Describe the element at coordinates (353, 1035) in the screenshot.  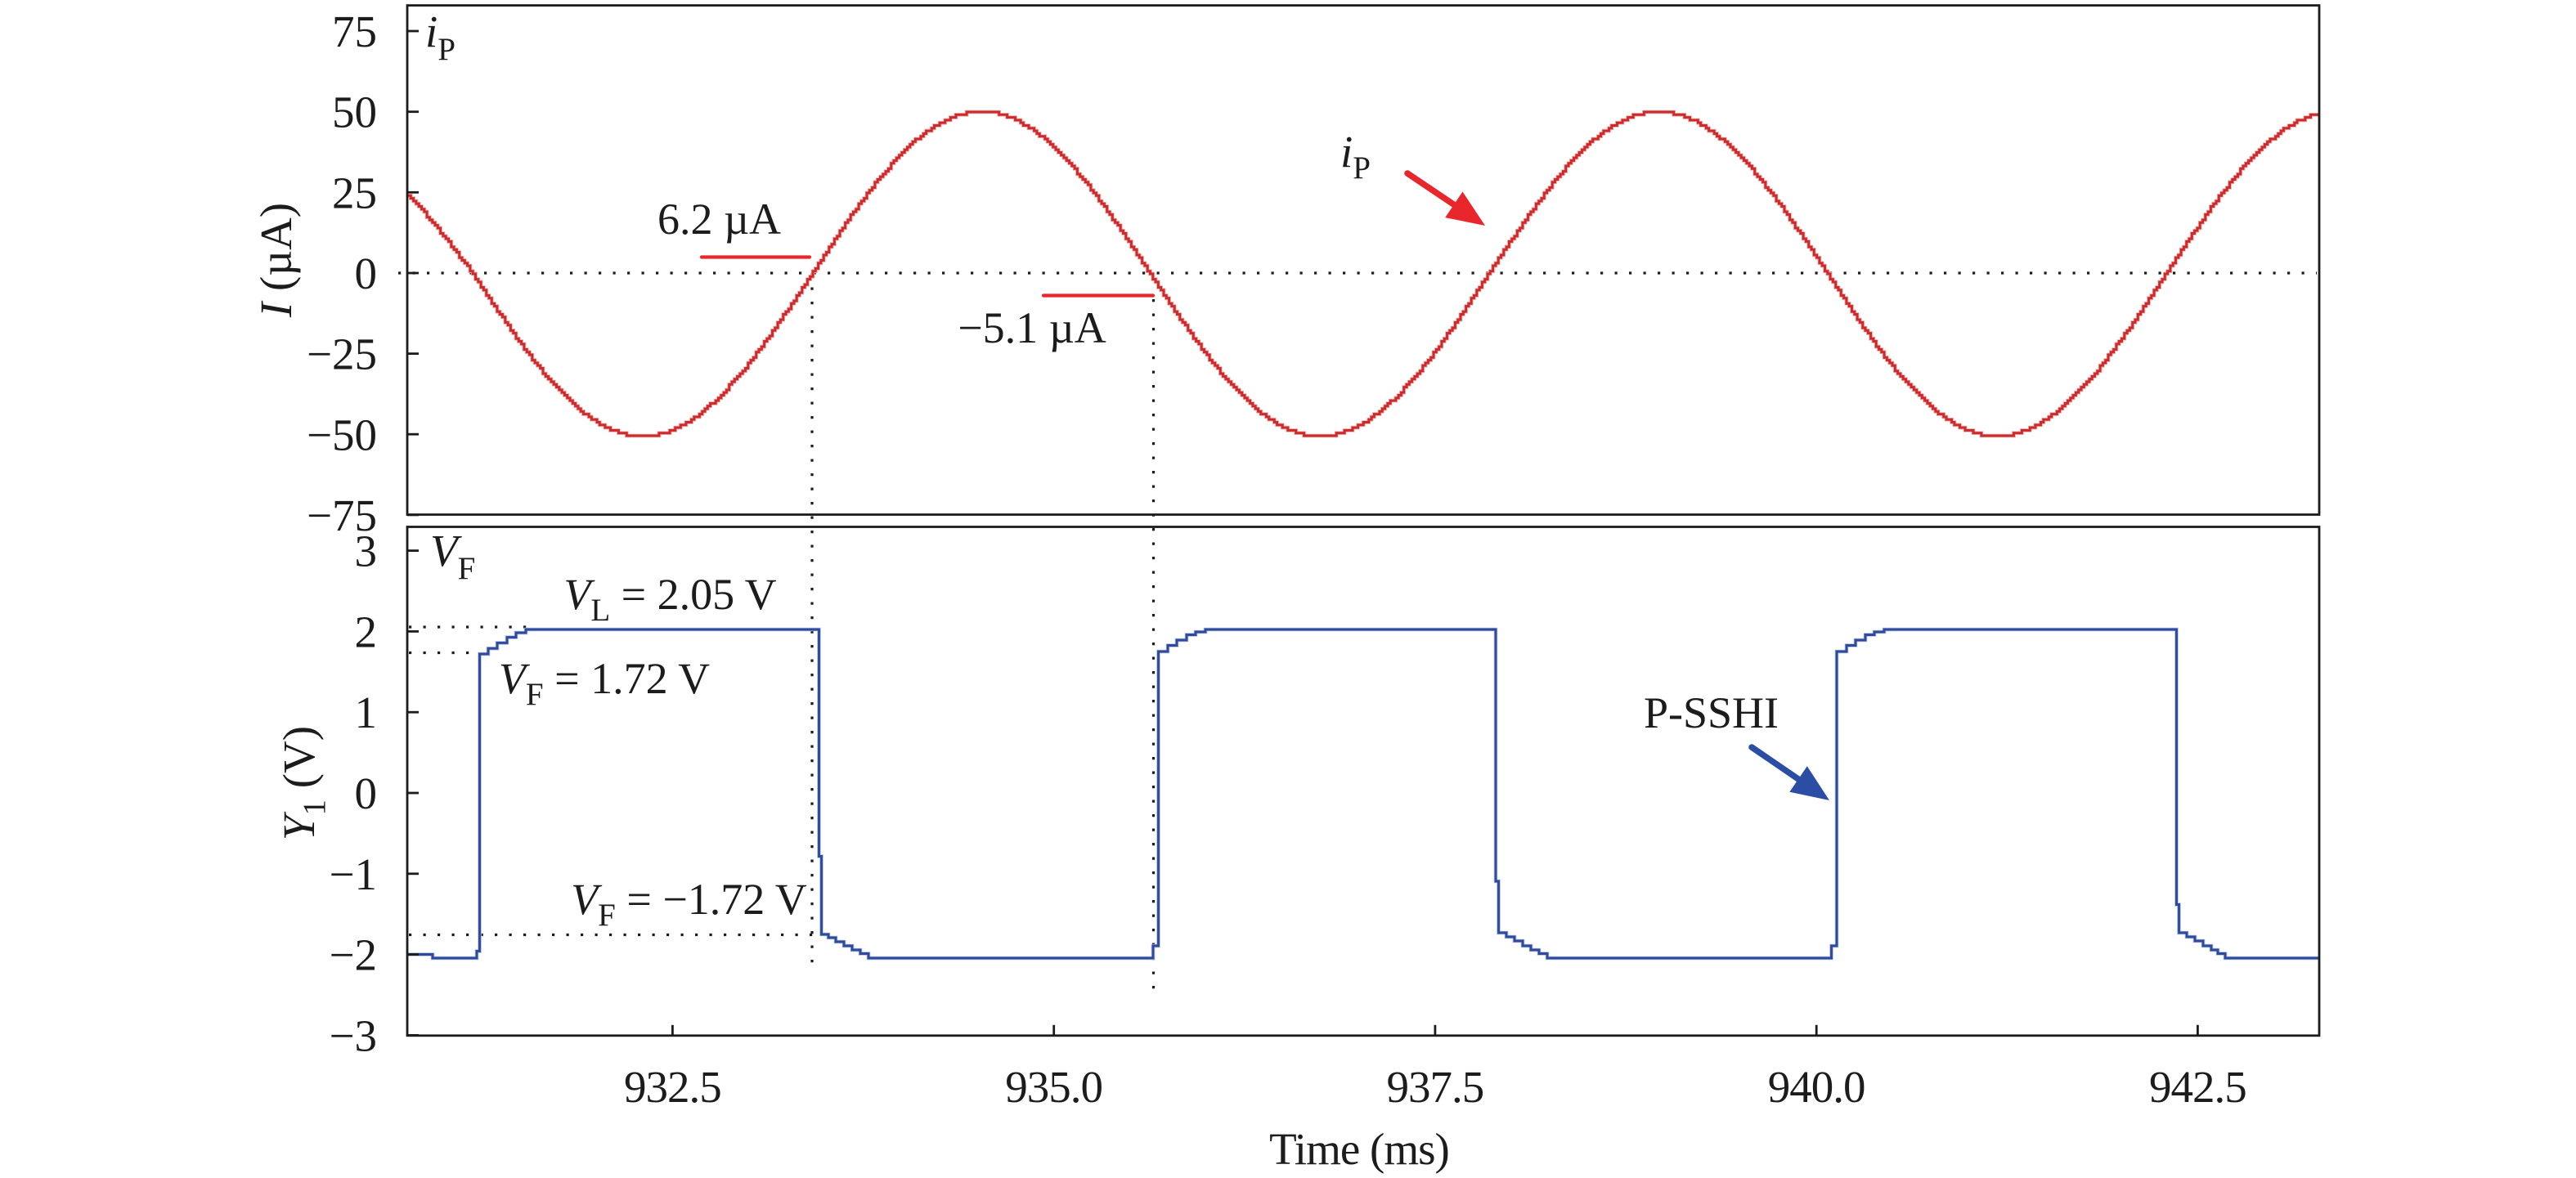
I see `svg-text: −3` at that location.